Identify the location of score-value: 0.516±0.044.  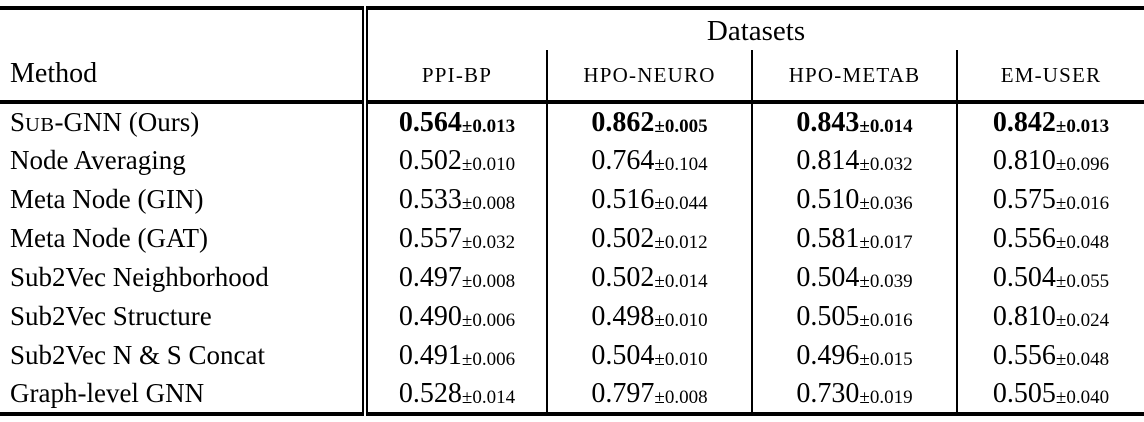
(649, 199).